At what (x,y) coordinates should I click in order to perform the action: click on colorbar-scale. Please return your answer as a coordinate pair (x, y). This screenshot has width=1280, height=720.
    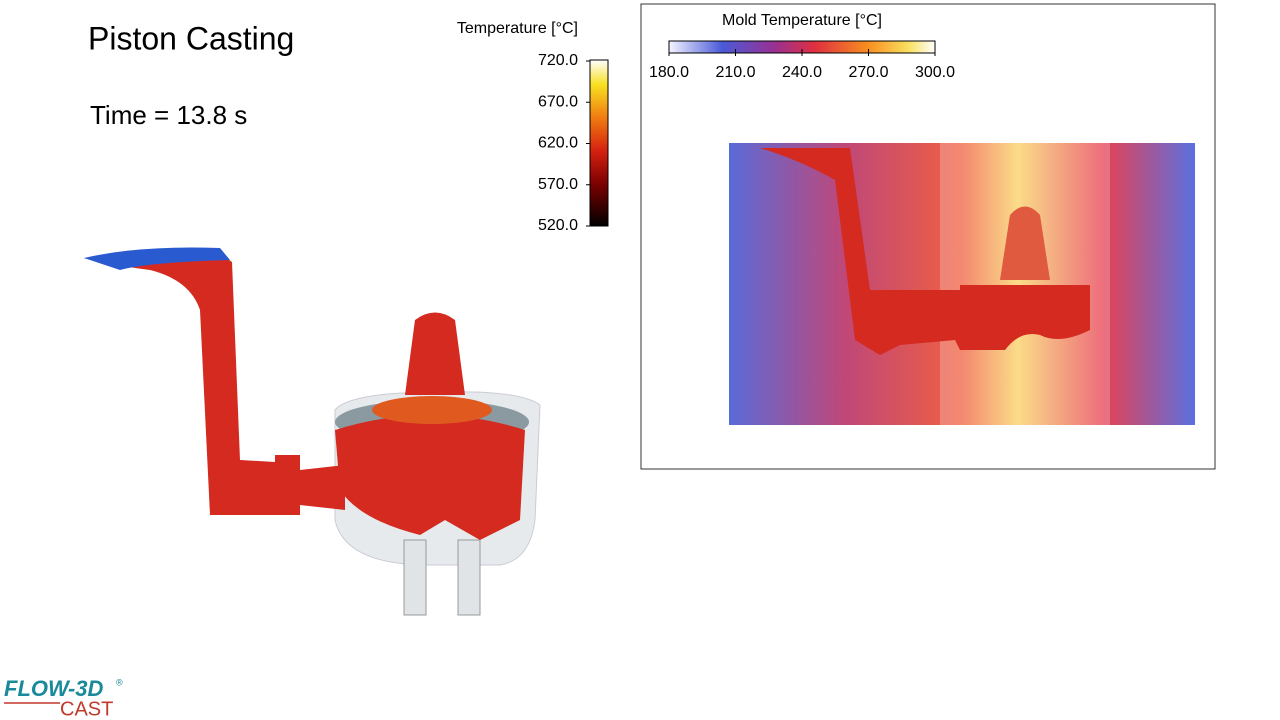
    Looking at the image, I should click on (599, 143).